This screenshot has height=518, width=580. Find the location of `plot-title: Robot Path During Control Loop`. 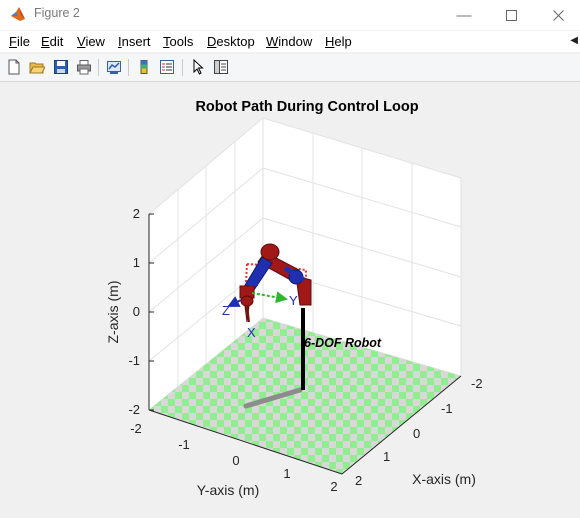

plot-title: Robot Path During Control Loop is located at coordinates (306, 107).